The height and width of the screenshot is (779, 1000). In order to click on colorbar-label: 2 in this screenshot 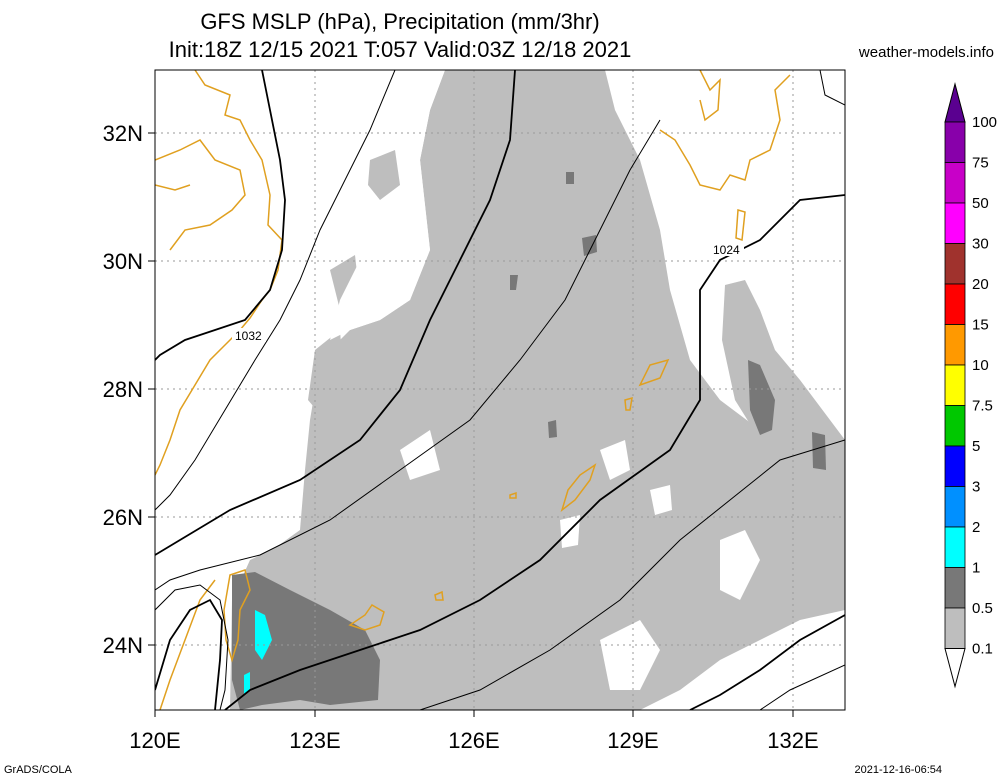, I will do `click(976, 527)`.